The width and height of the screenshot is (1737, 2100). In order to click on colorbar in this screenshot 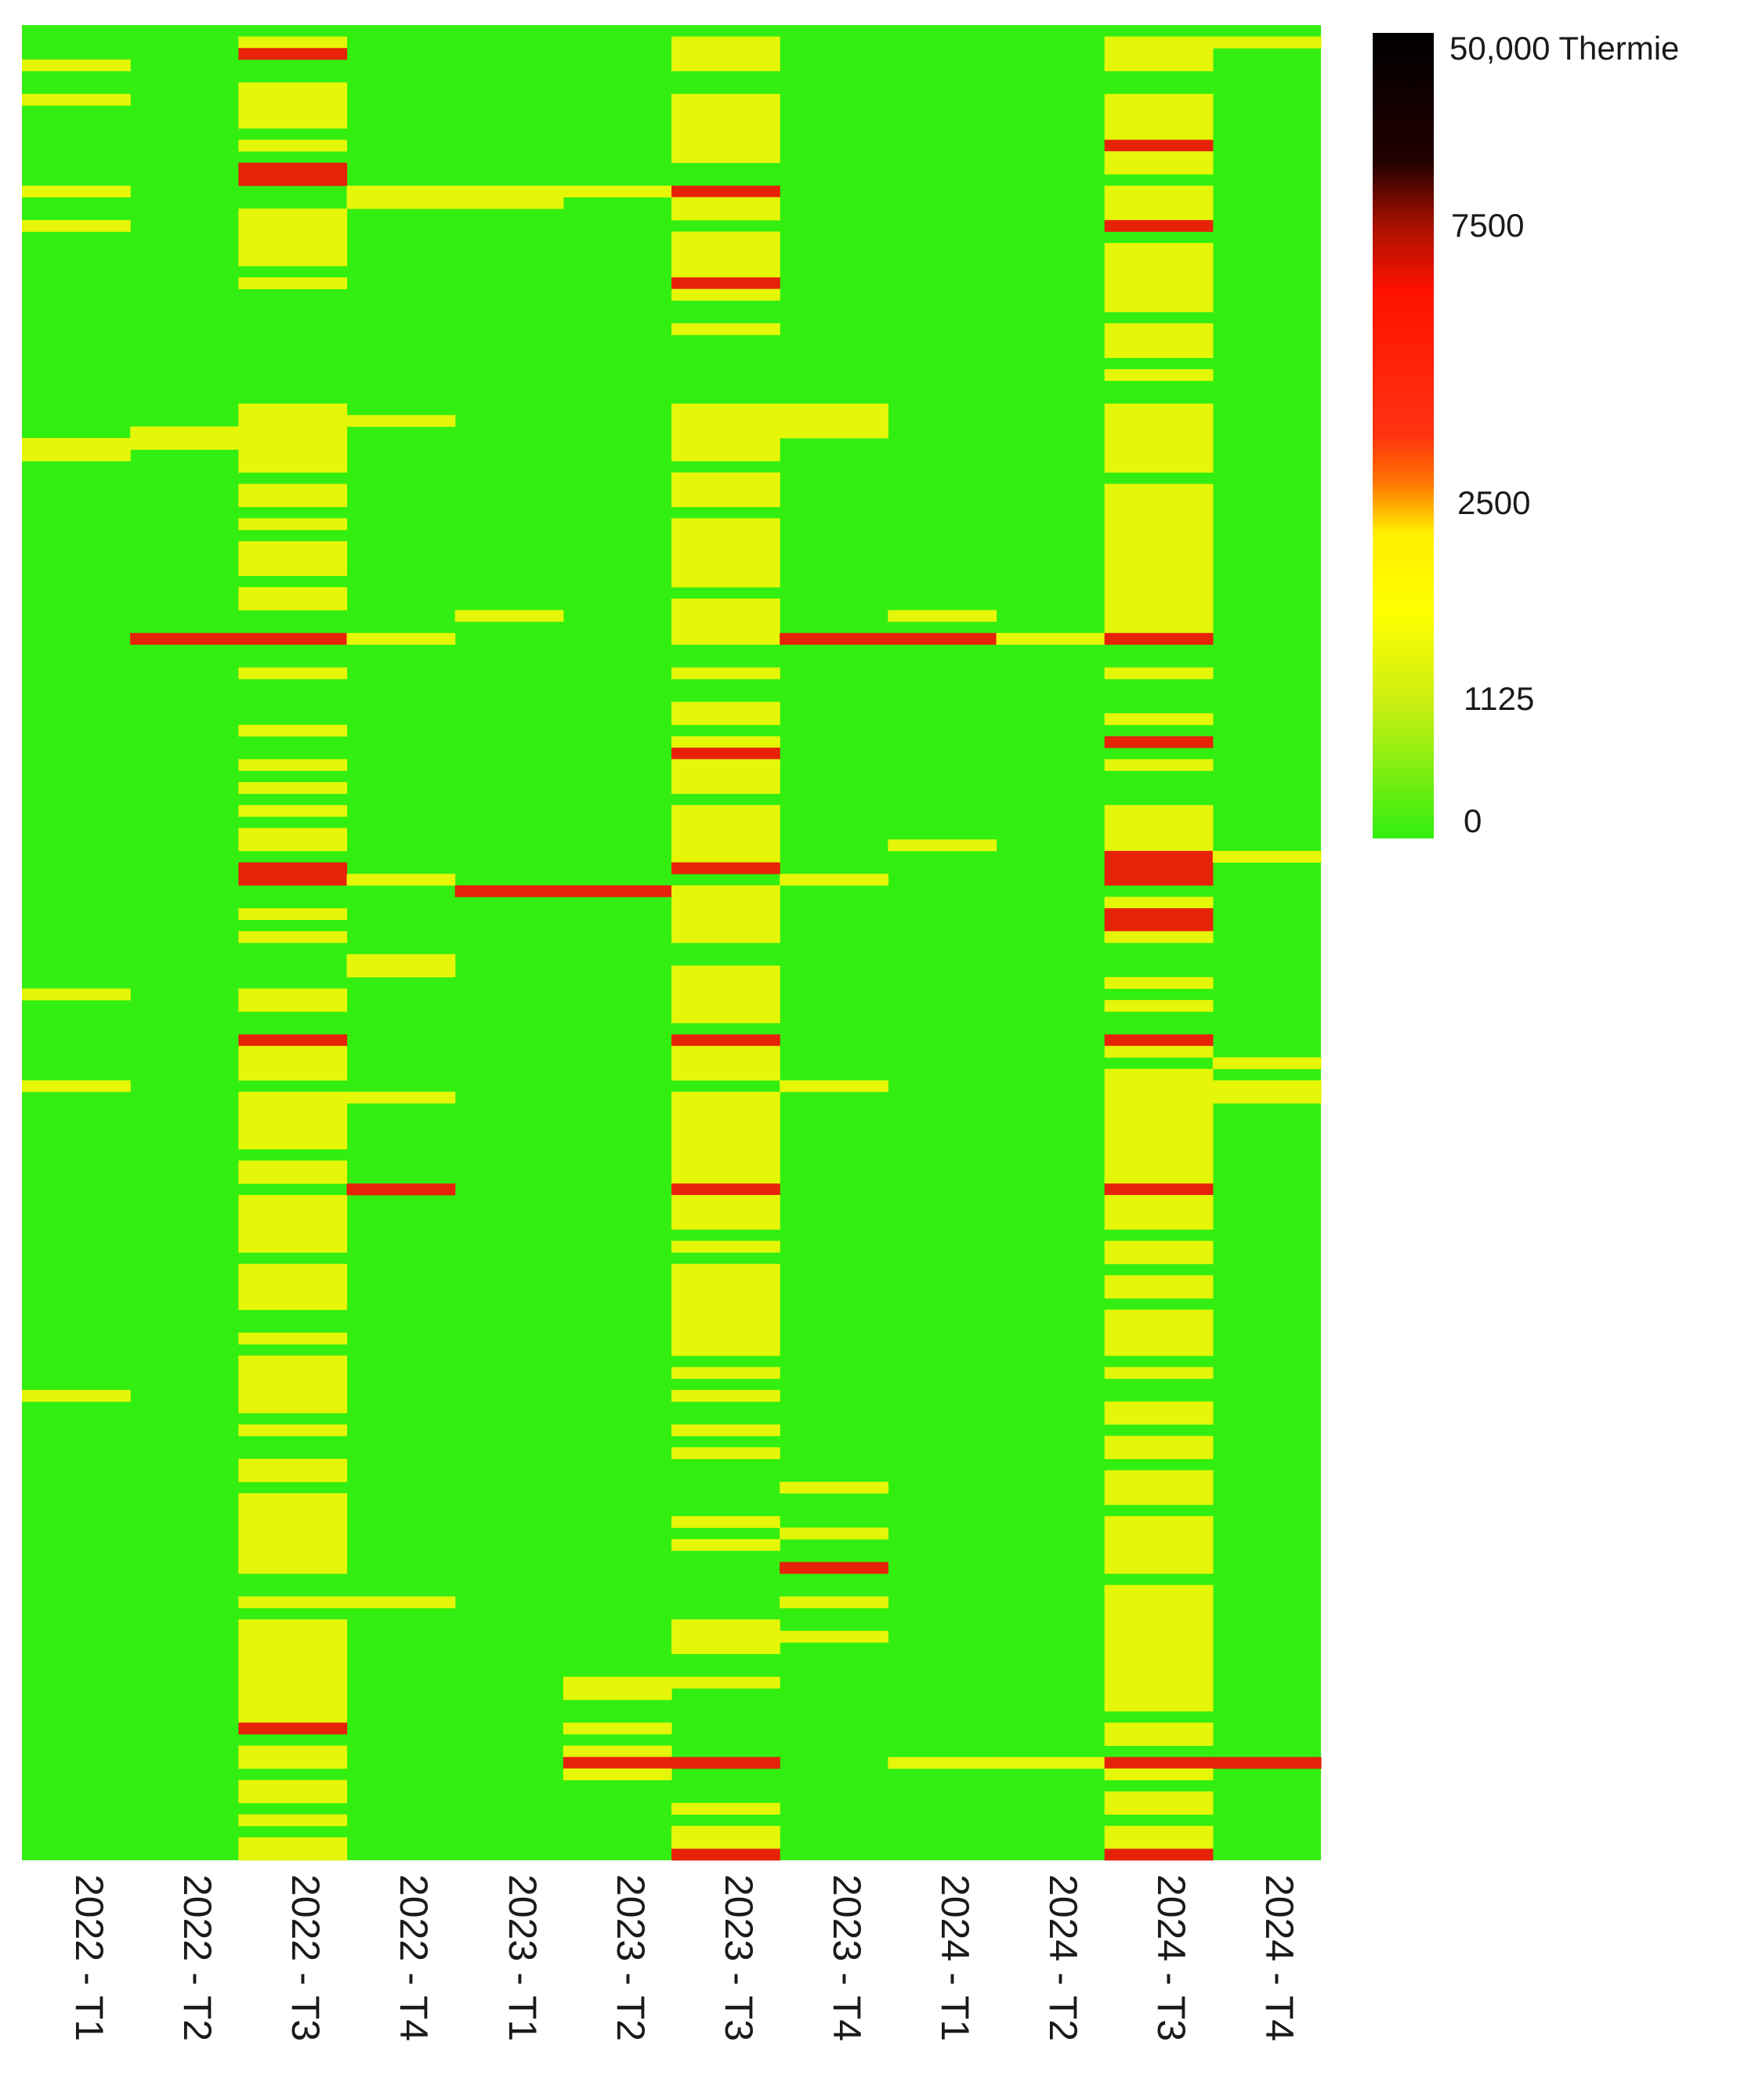, I will do `click(1403, 435)`.